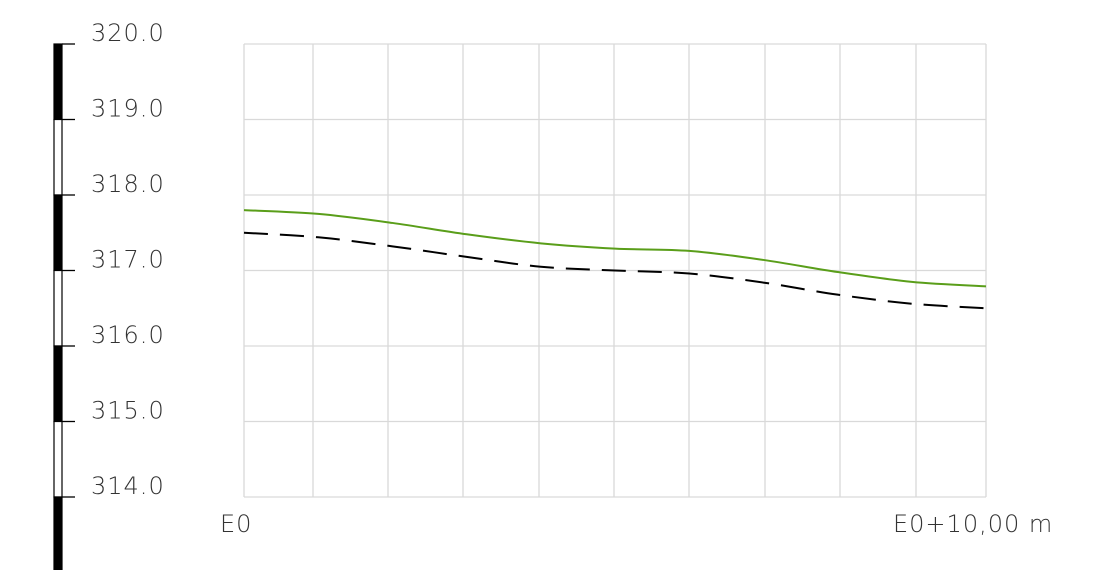 The image size is (1093, 570). I want to click on series-line-green, so click(615, 248).